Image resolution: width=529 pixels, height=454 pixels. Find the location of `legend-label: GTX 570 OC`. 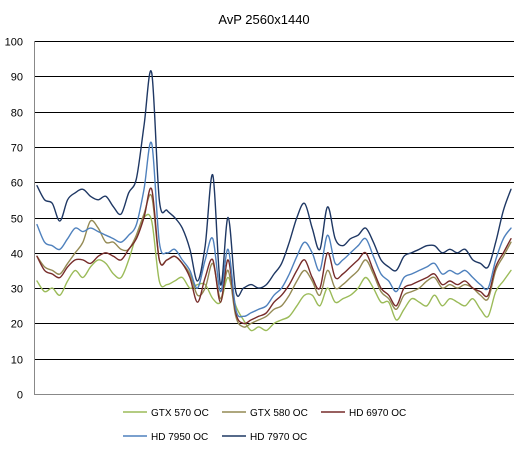

legend-label: GTX 570 OC is located at coordinates (180, 413).